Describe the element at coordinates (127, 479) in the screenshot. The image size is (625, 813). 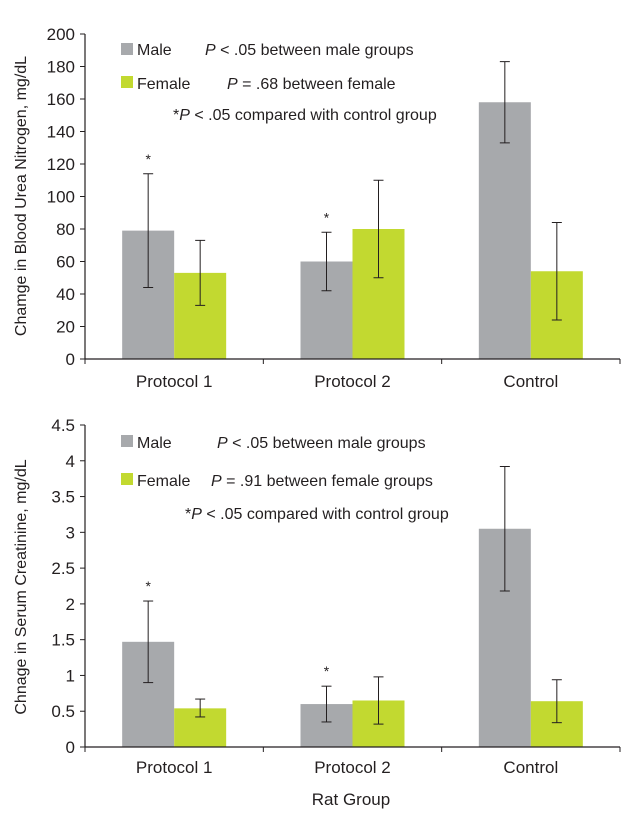
I see `creatinine-legend-female-swatch` at that location.